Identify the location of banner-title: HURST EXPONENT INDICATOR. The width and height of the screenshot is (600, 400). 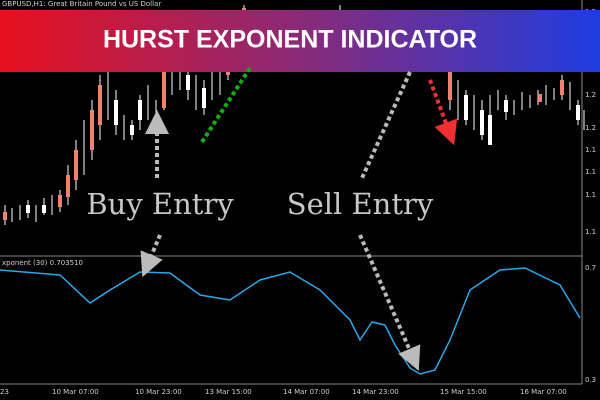
(290, 40).